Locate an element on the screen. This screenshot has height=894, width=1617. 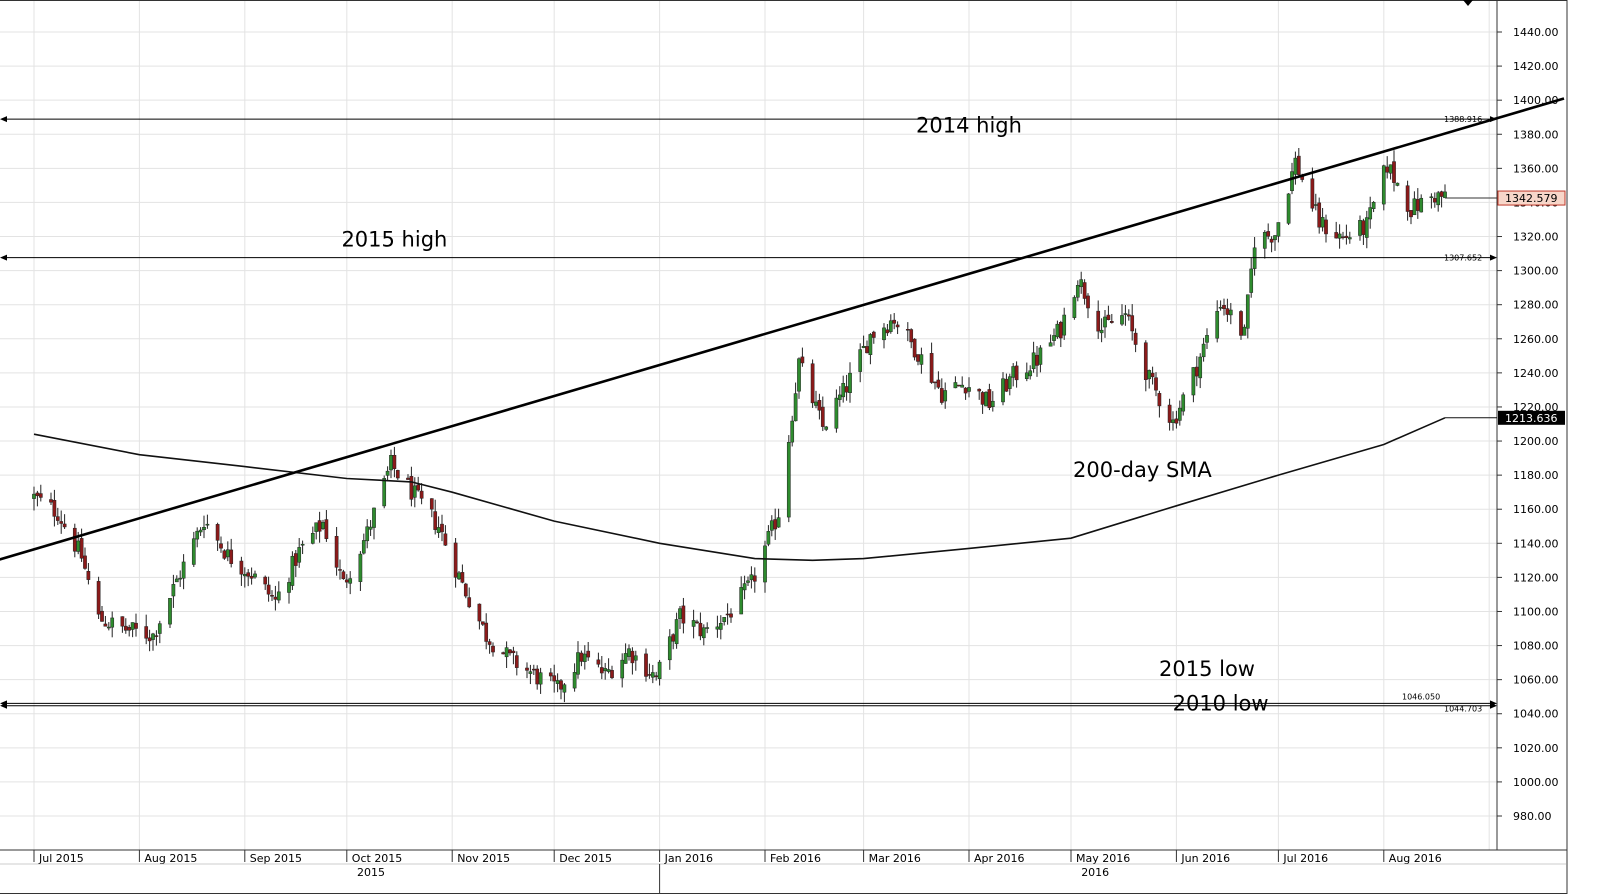
dropdown-arrow-icon is located at coordinates (1468, 3).